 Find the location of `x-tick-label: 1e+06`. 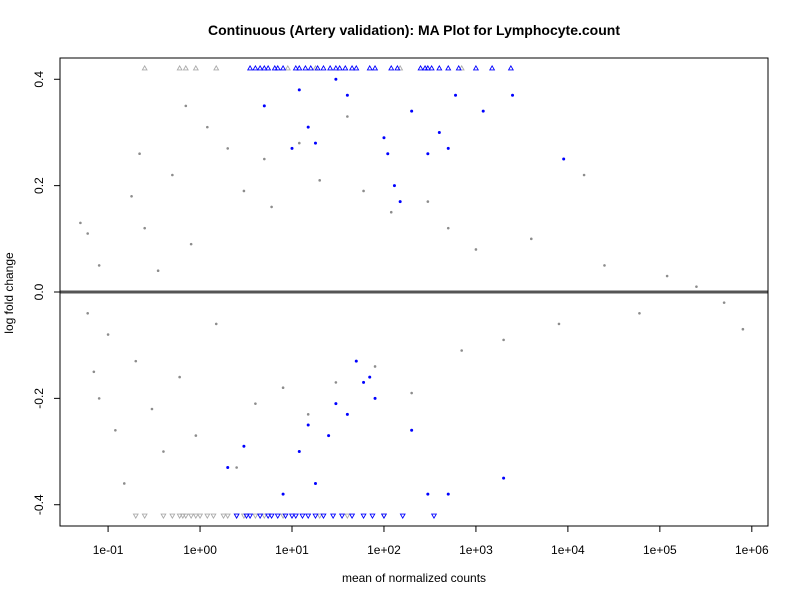

x-tick-label: 1e+06 is located at coordinates (752, 550).